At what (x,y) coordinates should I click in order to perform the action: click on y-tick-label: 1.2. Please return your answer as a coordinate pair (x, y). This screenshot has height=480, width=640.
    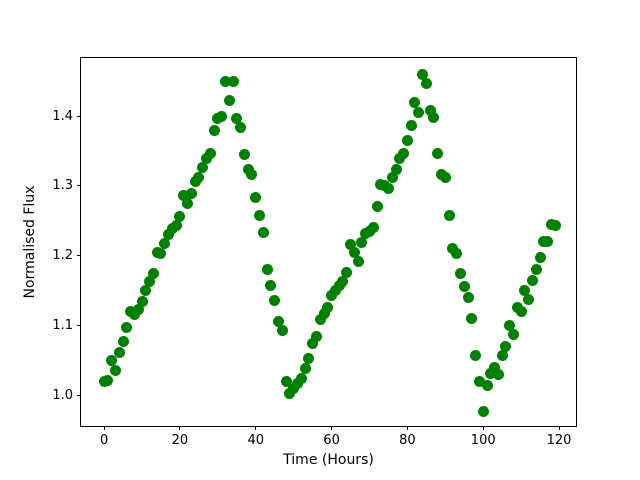
    Looking at the image, I should click on (62, 256).